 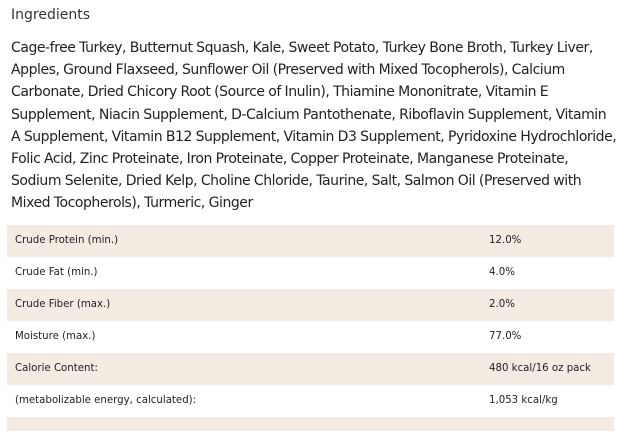 I want to click on row-value: 4.0%, so click(x=502, y=272).